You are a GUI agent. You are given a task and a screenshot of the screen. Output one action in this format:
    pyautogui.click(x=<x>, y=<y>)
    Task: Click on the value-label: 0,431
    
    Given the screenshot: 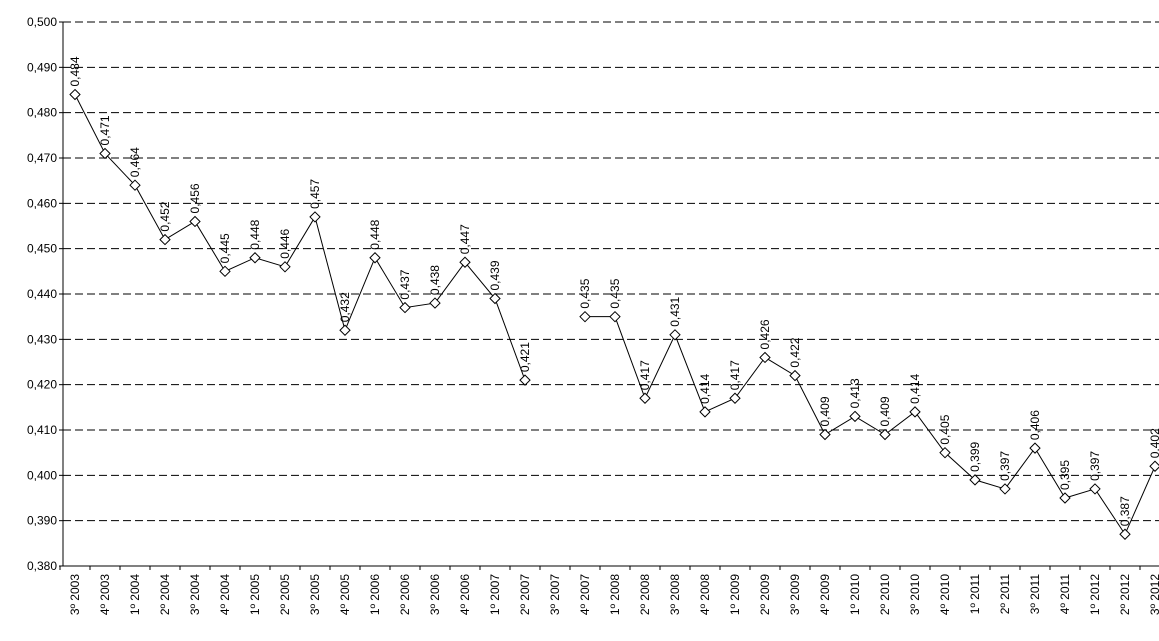 What is the action you would take?
    pyautogui.click(x=675, y=311)
    